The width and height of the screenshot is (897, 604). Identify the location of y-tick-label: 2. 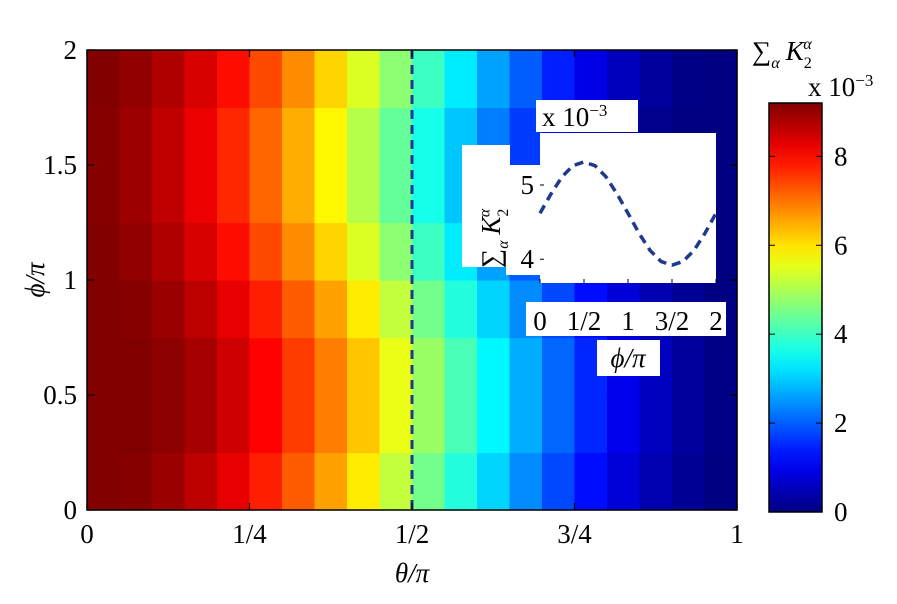
(71, 50).